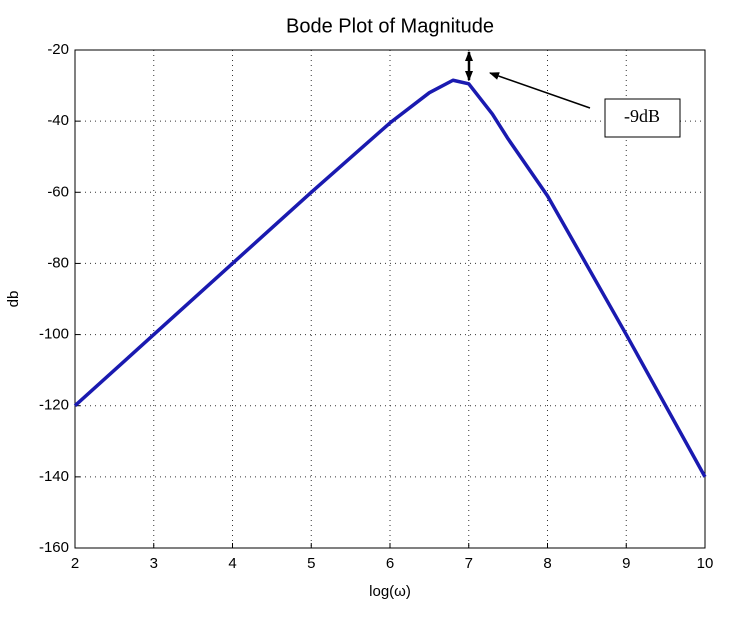 The width and height of the screenshot is (745, 617). I want to click on annotation-arrow, so click(540, 90).